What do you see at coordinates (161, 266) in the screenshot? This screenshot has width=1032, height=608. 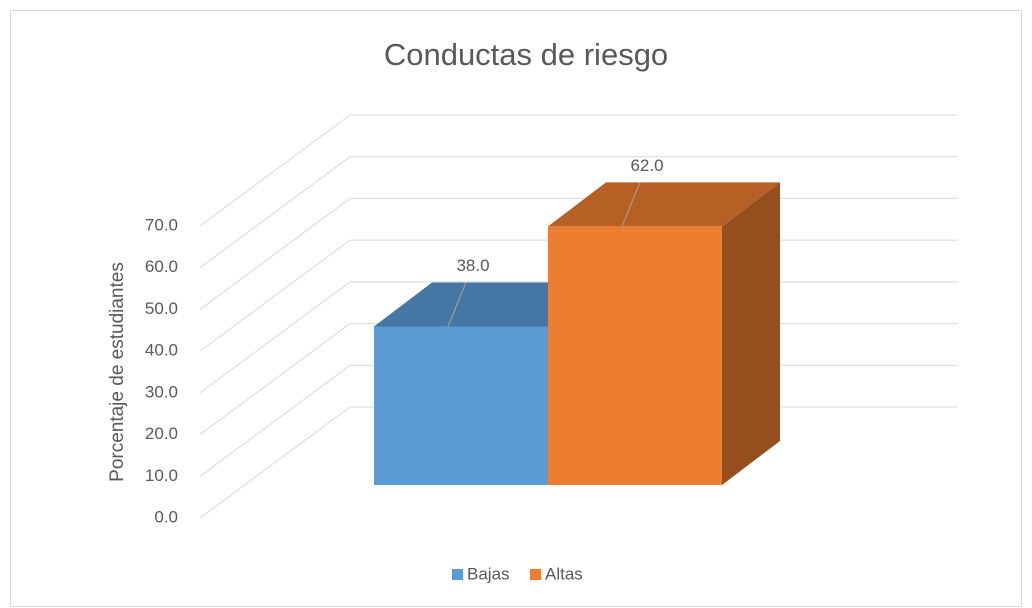 I see `y-tick-label: 60.0` at bounding box center [161, 266].